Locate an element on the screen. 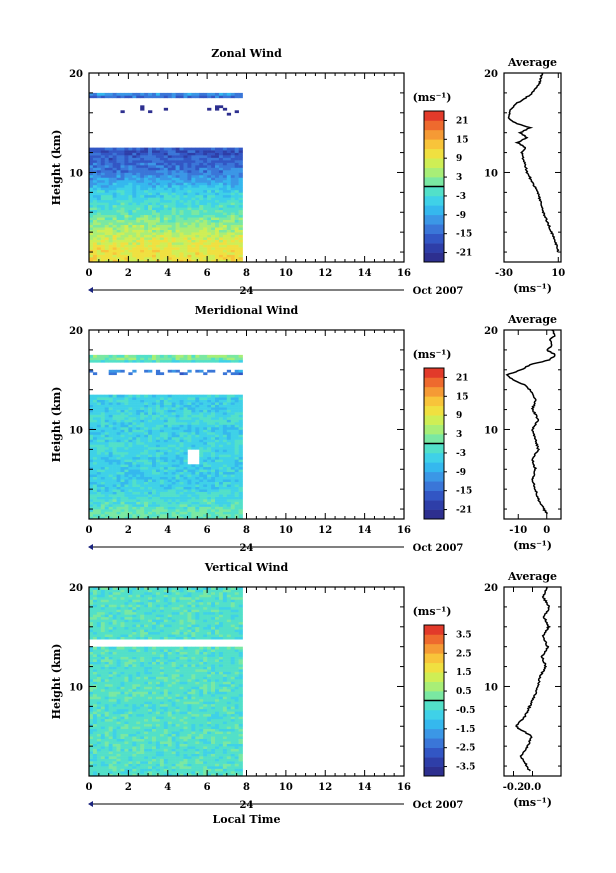  colorbar-swatch is located at coordinates (434, 429).